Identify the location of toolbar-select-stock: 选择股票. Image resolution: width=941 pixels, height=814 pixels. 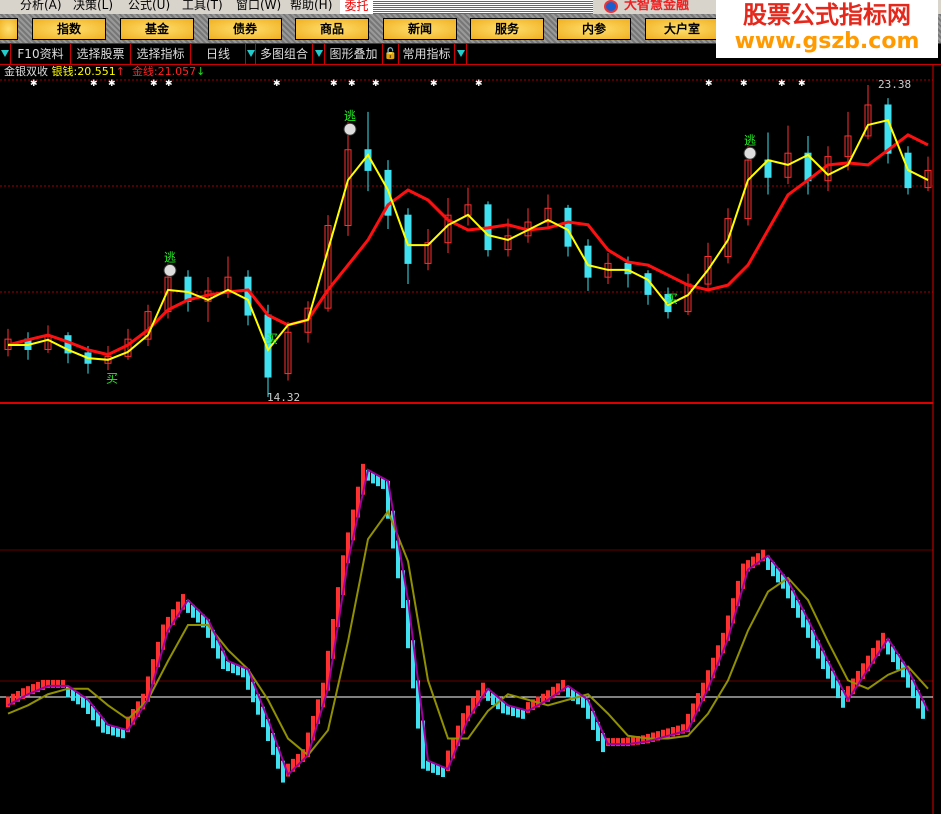
(101, 54).